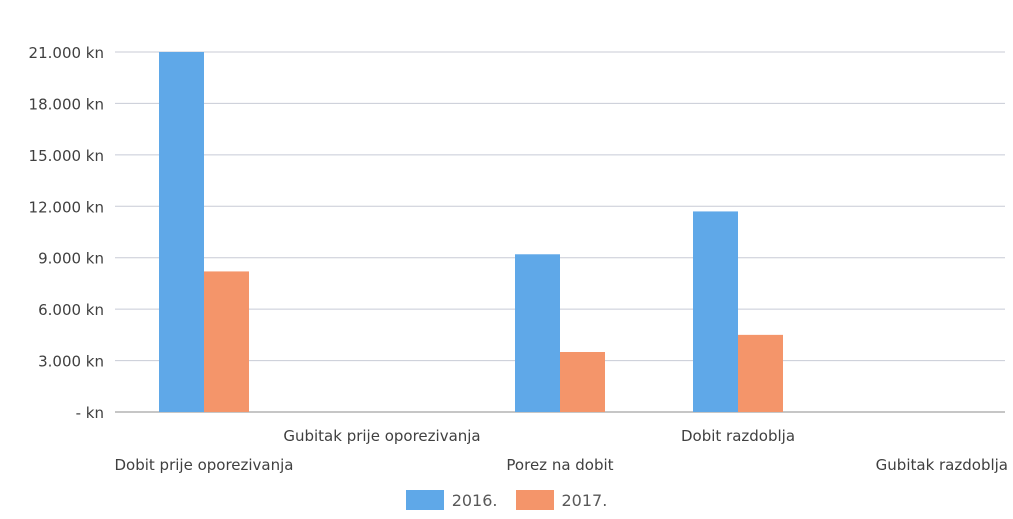 This screenshot has height=519, width=1013. Describe the element at coordinates (534, 500) in the screenshot. I see `legend-swatch-2017` at that location.